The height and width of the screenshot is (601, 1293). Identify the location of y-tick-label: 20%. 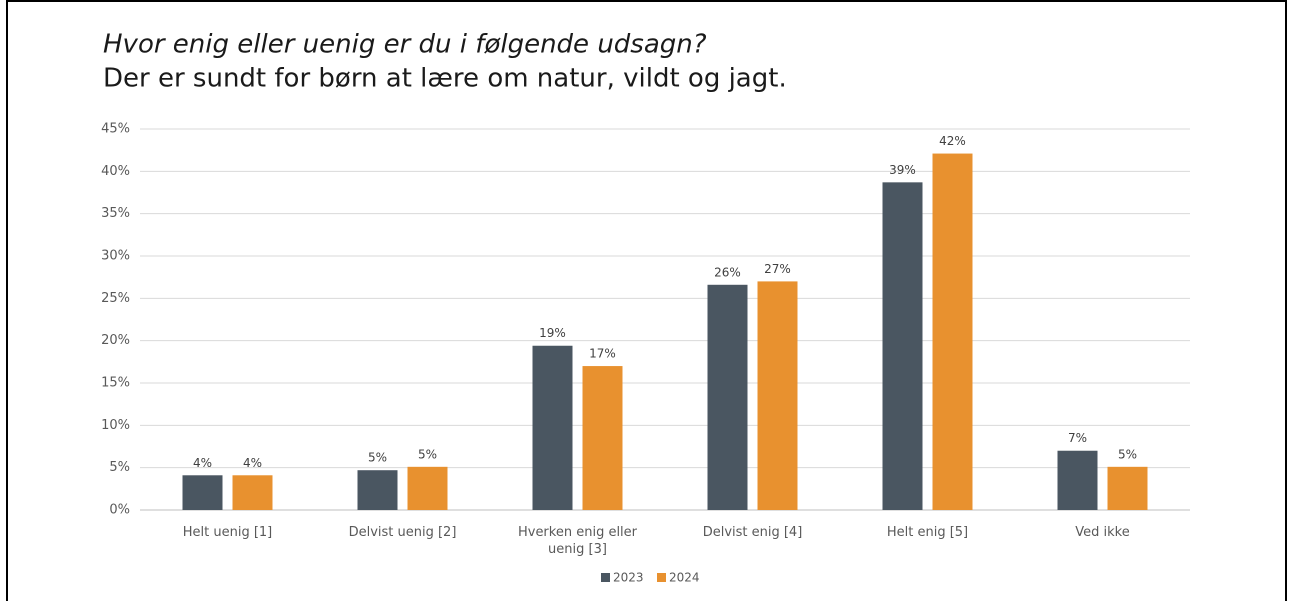
(115, 340).